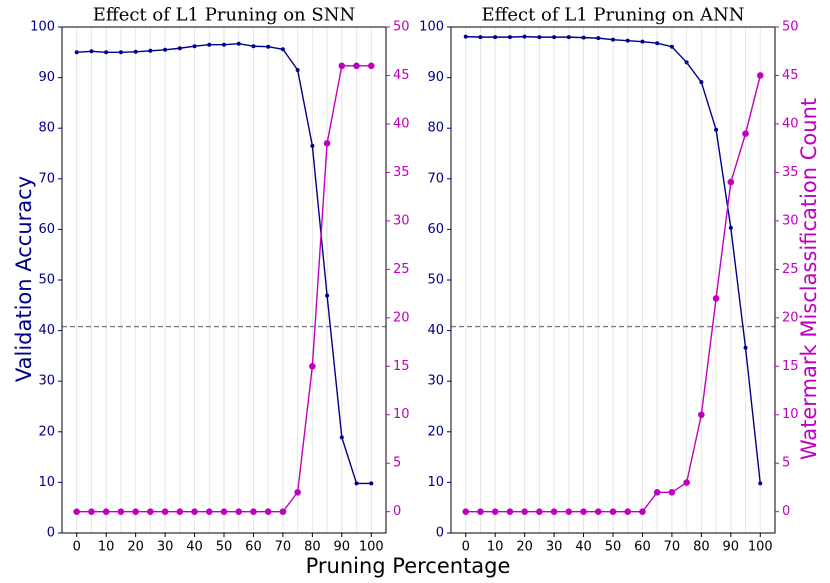 This screenshot has width=830, height=583. Describe the element at coordinates (51, 533) in the screenshot. I see `left-tick-label: 0` at that location.